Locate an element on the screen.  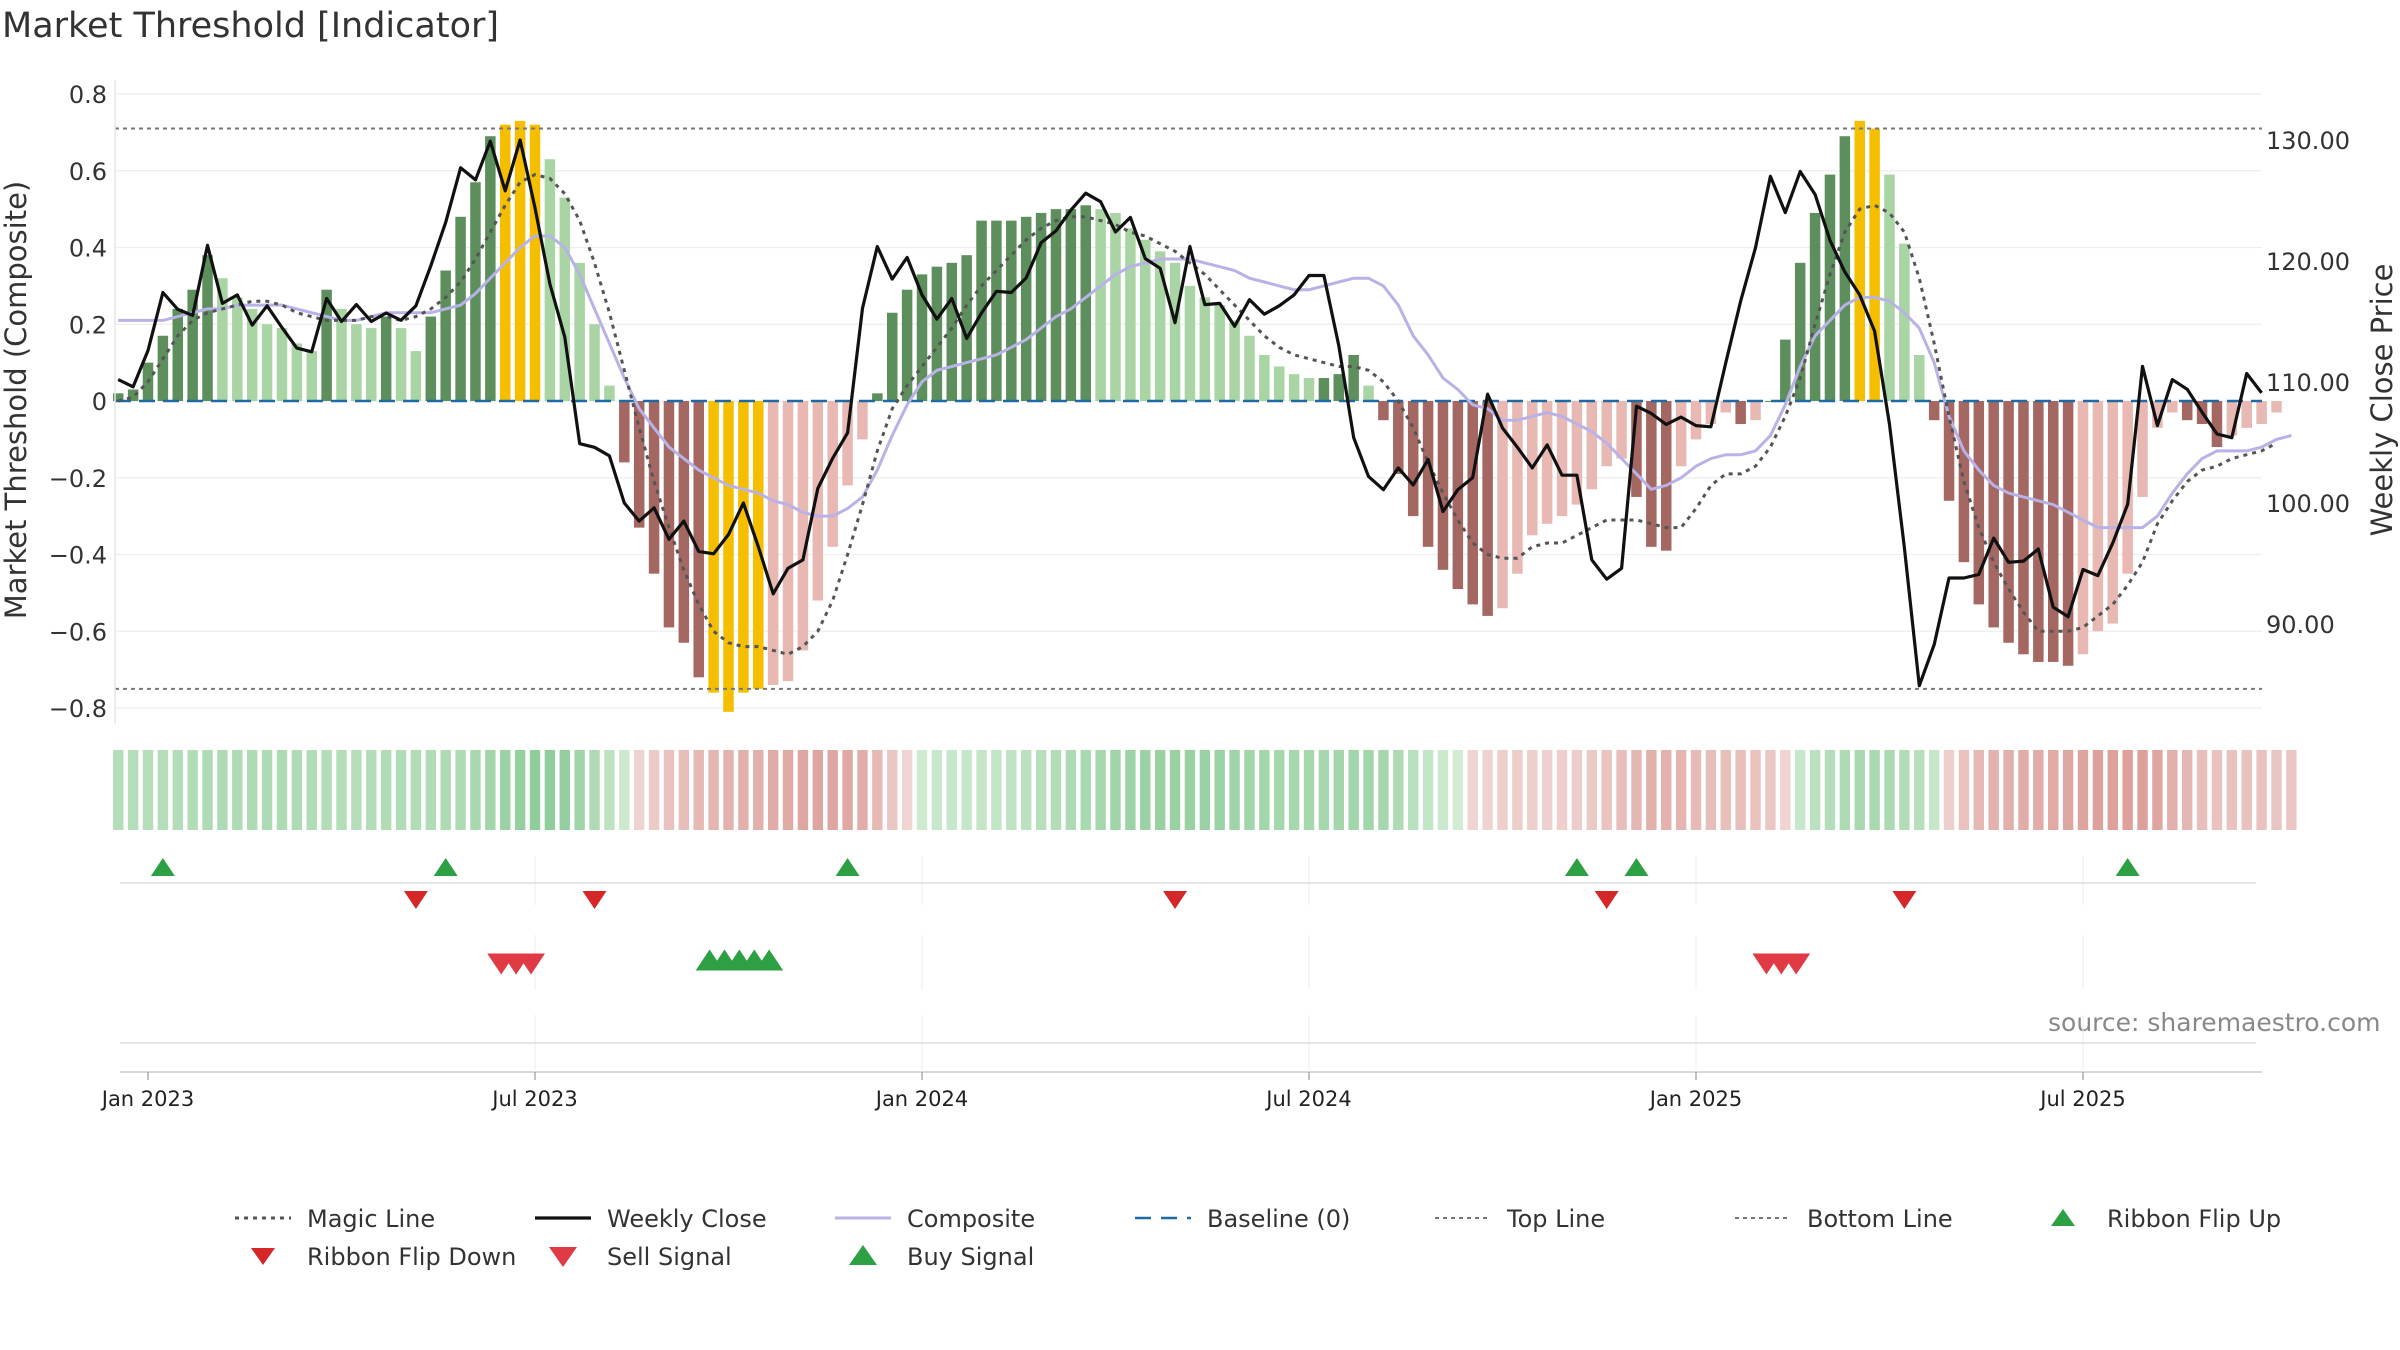
legend-label: Buy Signal is located at coordinates (970, 1257).